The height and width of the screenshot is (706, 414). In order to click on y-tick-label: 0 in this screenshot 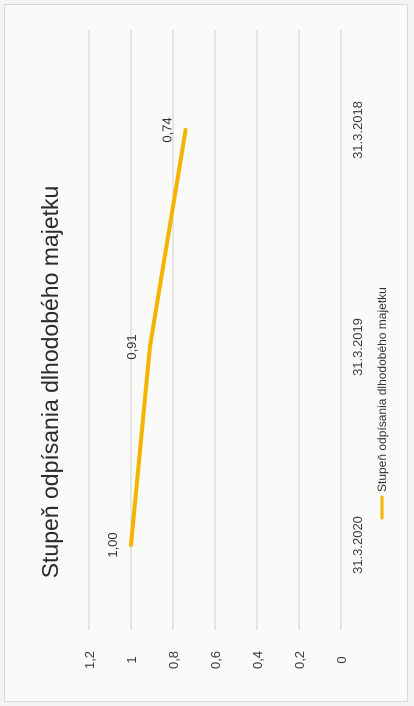, I will do `click(341, 659)`.